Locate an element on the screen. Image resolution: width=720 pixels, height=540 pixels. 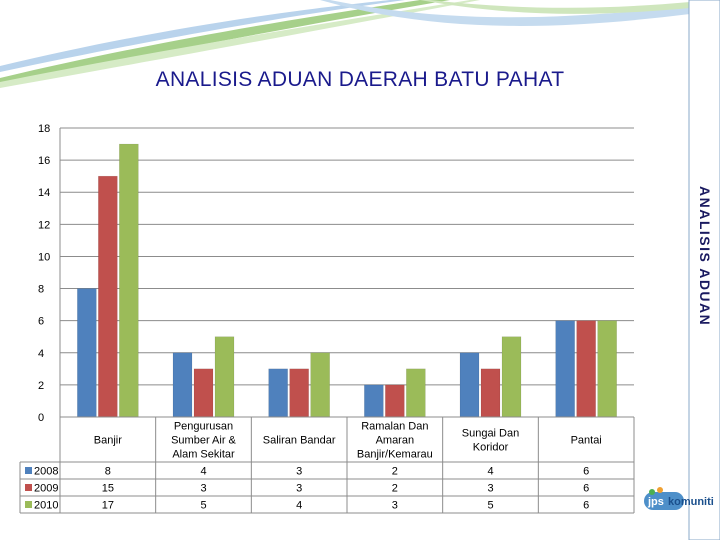
swoosh-right-blue is located at coordinates (505, 13).